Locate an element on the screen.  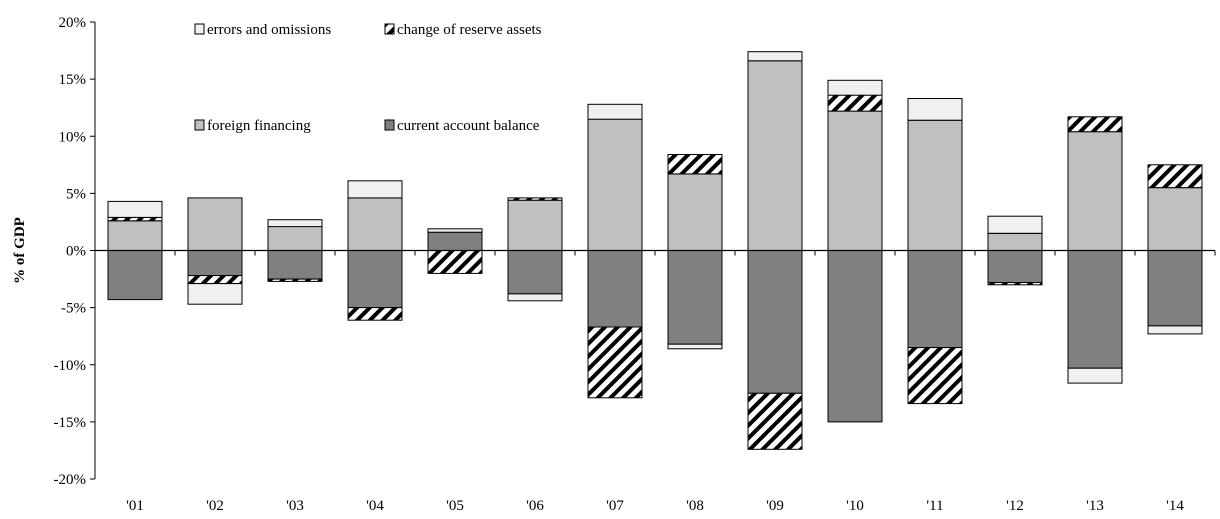
y-tick-label: 5% is located at coordinates (76, 194).